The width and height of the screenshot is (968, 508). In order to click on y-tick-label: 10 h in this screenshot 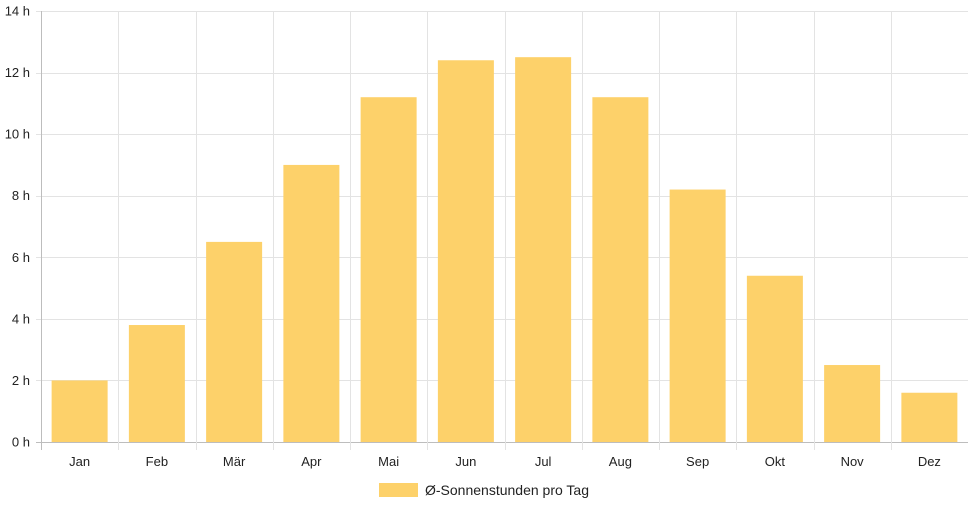, I will do `click(17, 134)`.